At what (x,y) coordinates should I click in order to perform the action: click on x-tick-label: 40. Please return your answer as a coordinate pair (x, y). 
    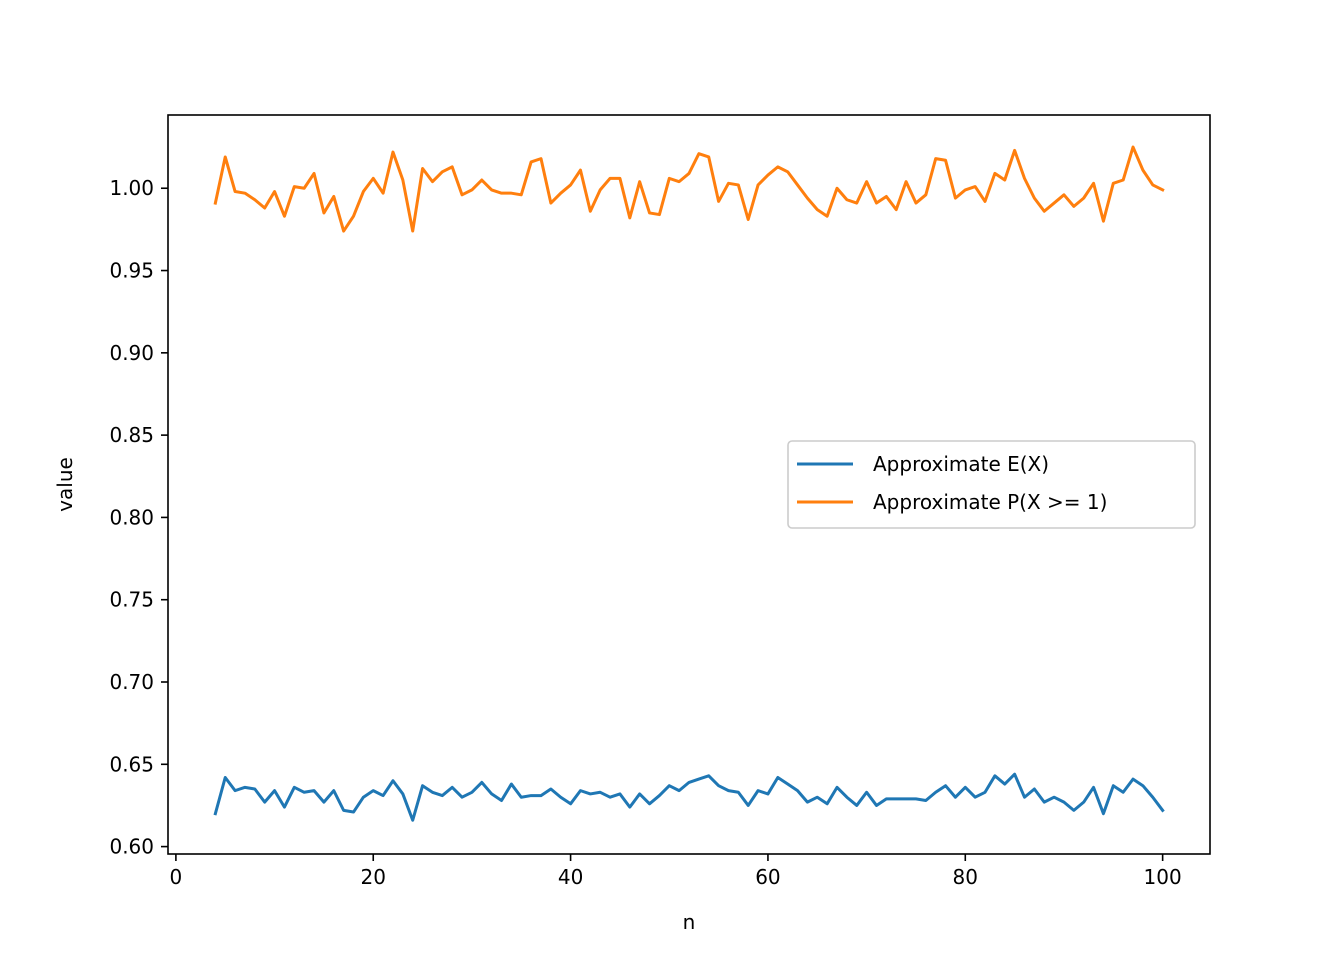
    Looking at the image, I should click on (570, 877).